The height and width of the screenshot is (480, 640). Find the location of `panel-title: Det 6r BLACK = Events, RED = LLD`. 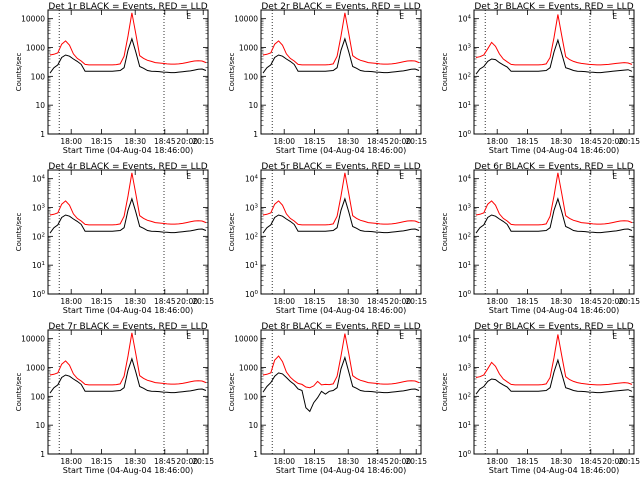

panel-title: Det 6r BLACK = Events, RED = LLD is located at coordinates (553, 167).